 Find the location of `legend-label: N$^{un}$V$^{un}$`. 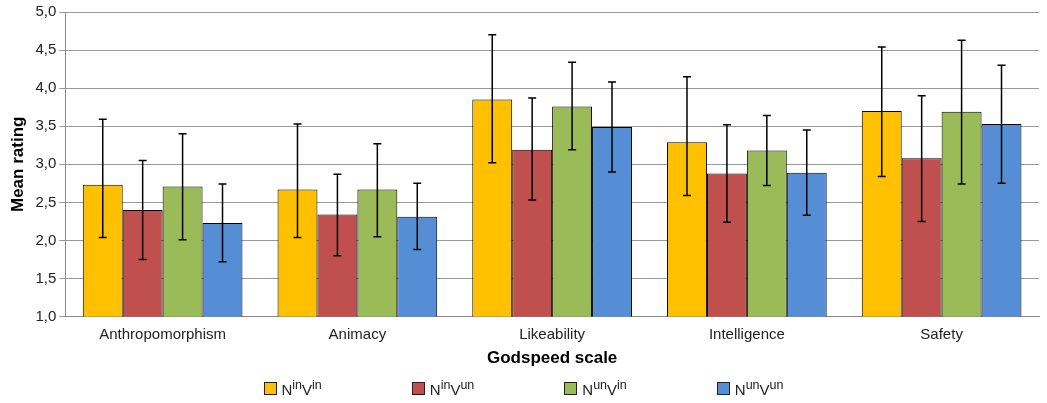

legend-label: N$^{un}$V$^{un}$ is located at coordinates (759, 388).